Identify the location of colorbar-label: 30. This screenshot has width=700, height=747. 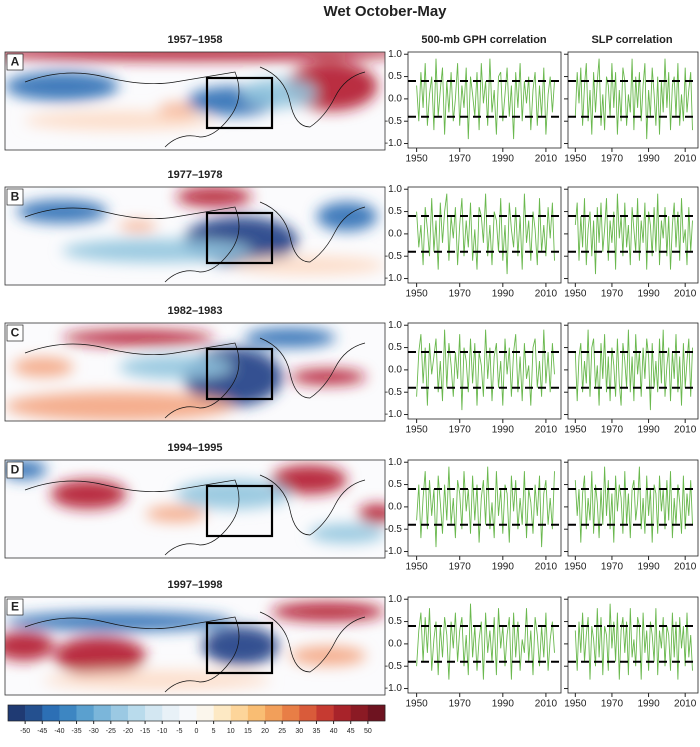
(299, 731).